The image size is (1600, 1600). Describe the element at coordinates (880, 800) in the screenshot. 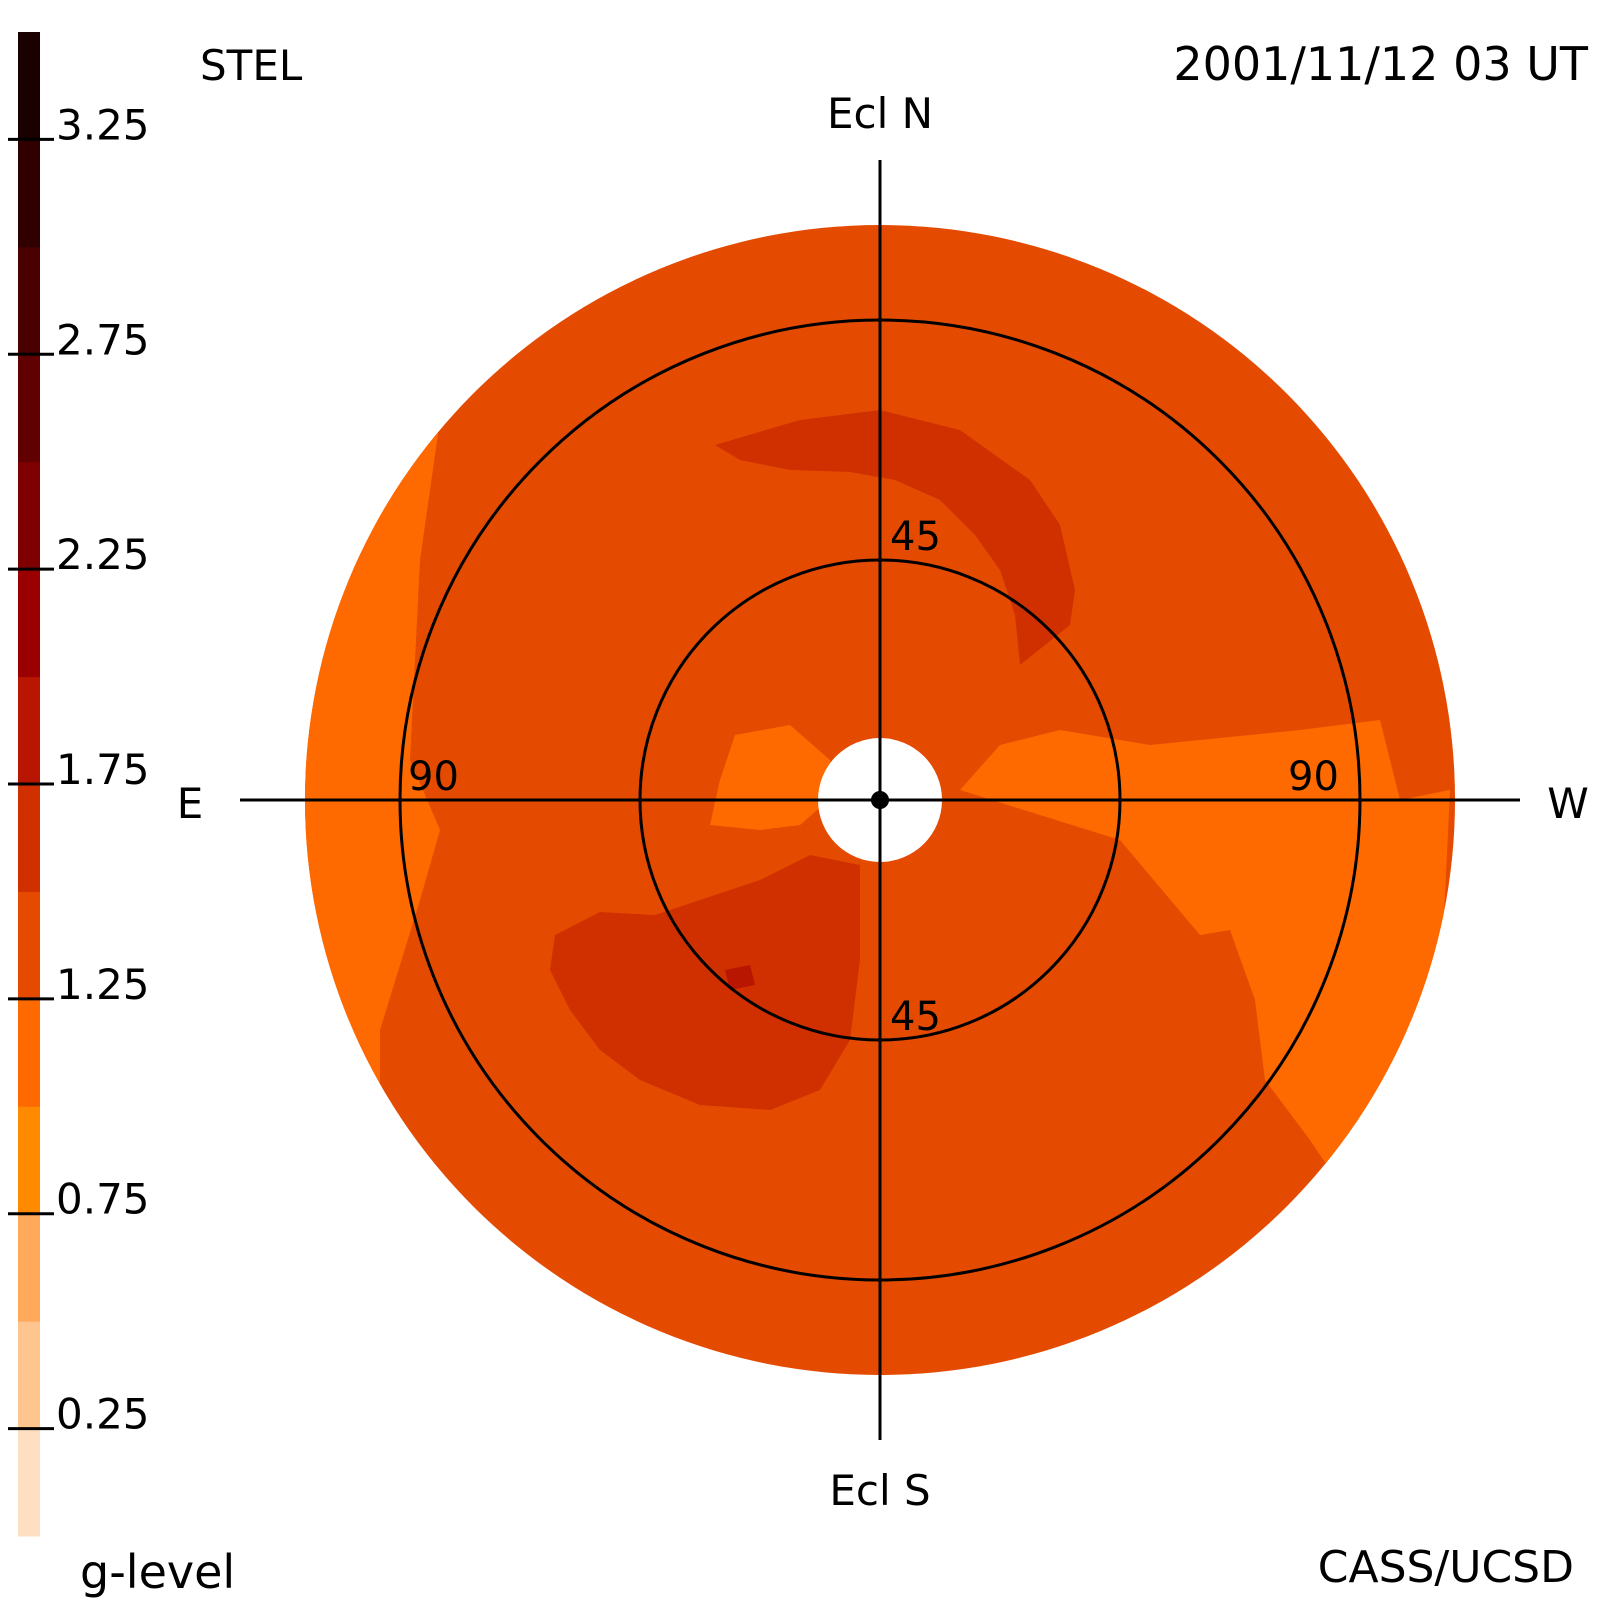

I see `sun-center-dot` at that location.